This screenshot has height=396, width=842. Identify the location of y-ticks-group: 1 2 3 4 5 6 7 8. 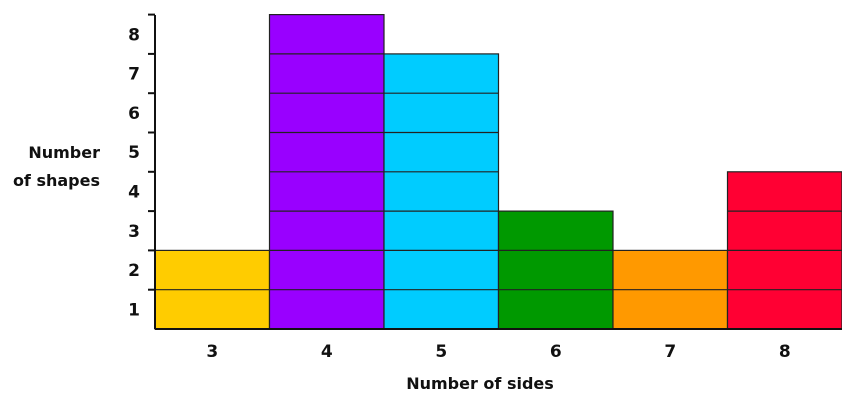
(141, 166).